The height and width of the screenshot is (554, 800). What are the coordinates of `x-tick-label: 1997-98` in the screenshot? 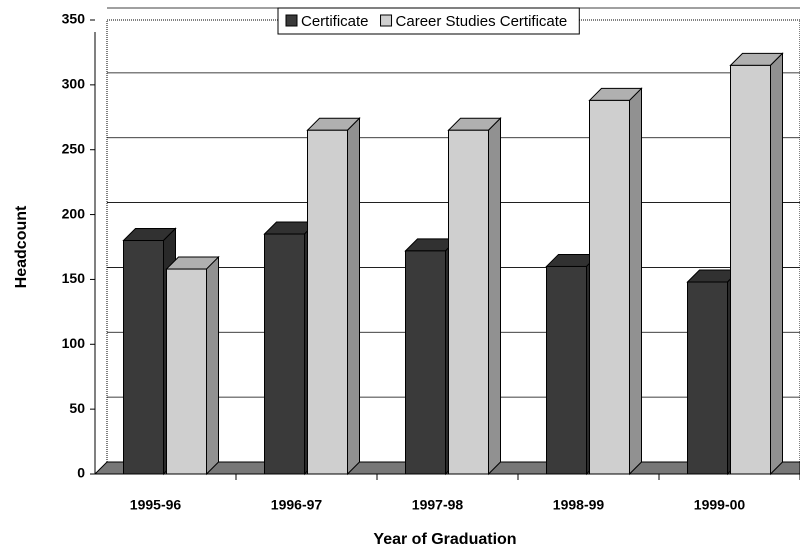 It's located at (438, 505).